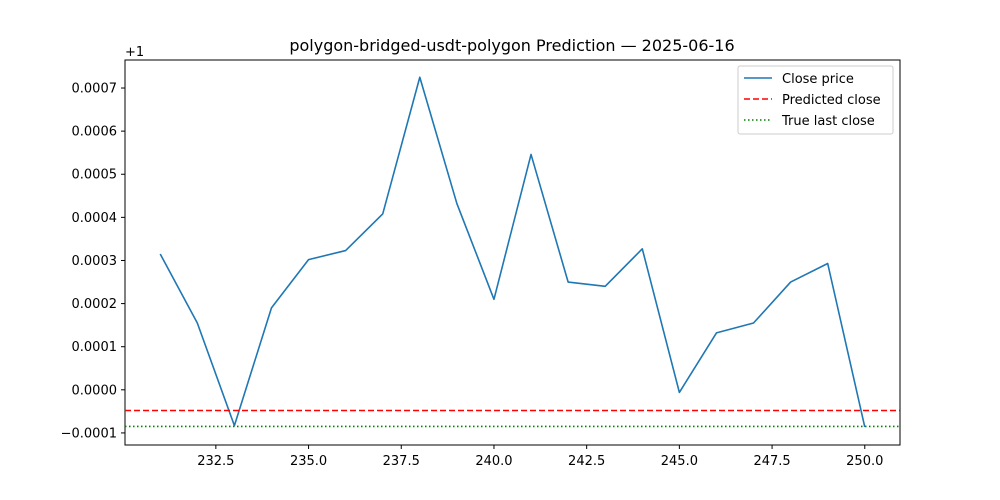 The image size is (1000, 500). What do you see at coordinates (95, 261) in the screenshot?
I see `y-tick-label: 0.0003` at bounding box center [95, 261].